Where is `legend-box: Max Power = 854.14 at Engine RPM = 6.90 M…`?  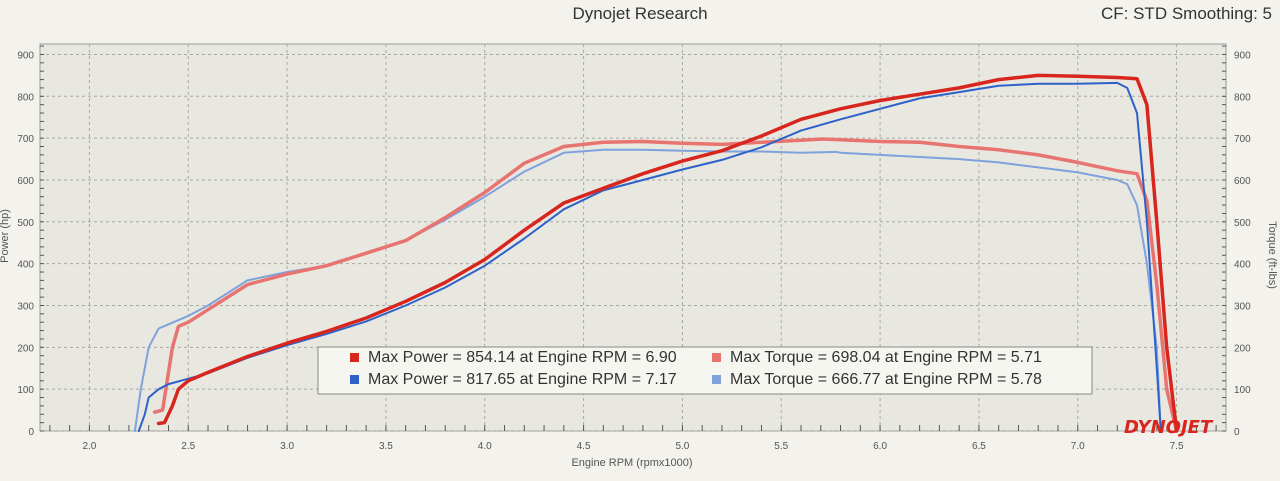 legend-box: Max Power = 854.14 at Engine RPM = 6.90 M… is located at coordinates (705, 370).